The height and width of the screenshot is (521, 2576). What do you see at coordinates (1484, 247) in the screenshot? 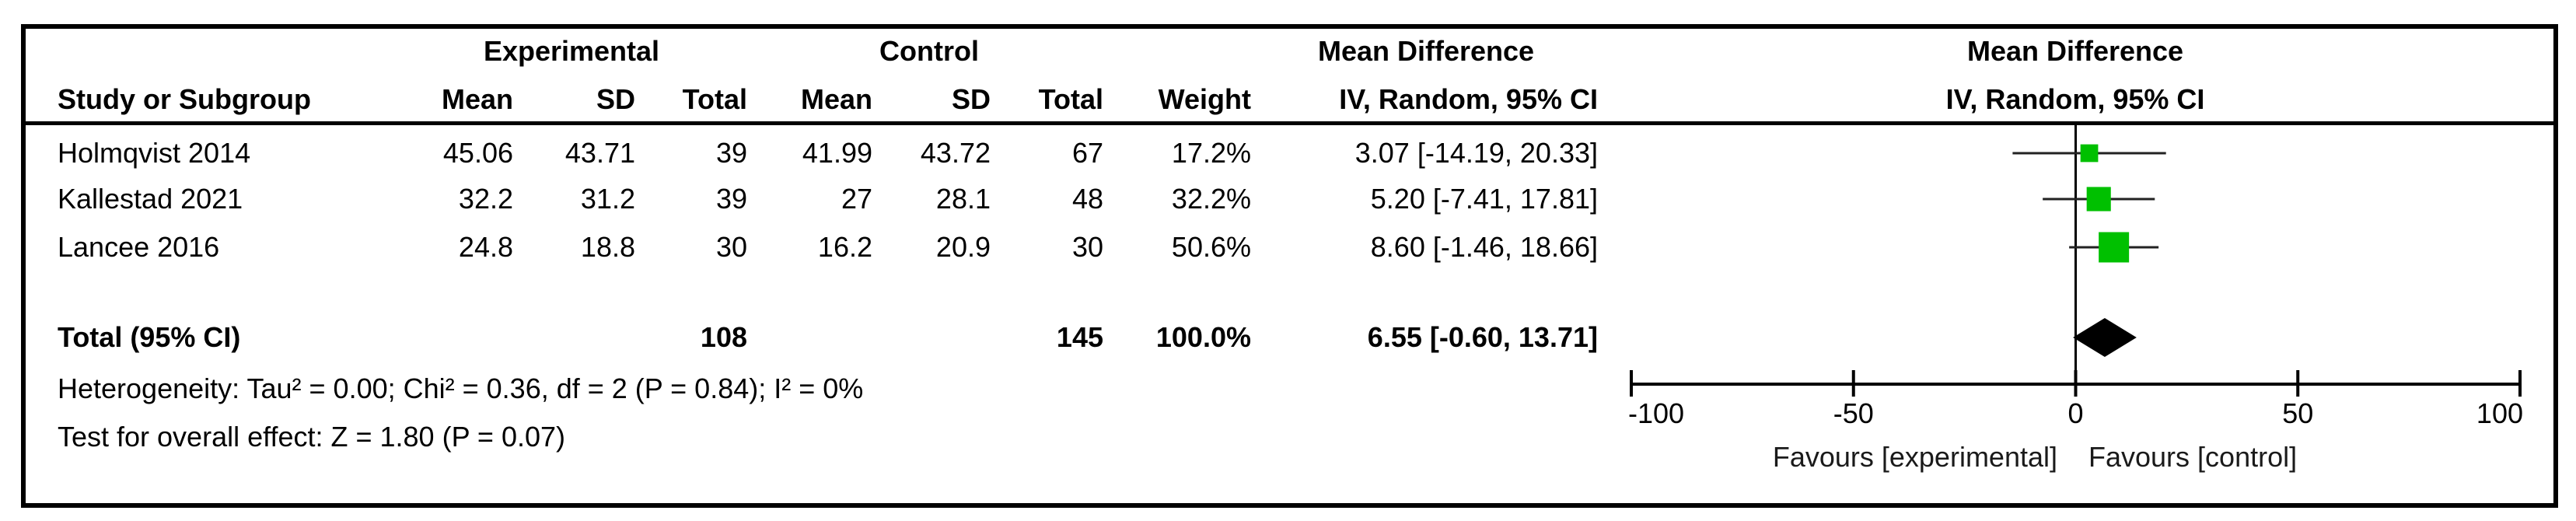
I see `study-ci-text: 8.60 [-1.46, 18.66]` at bounding box center [1484, 247].